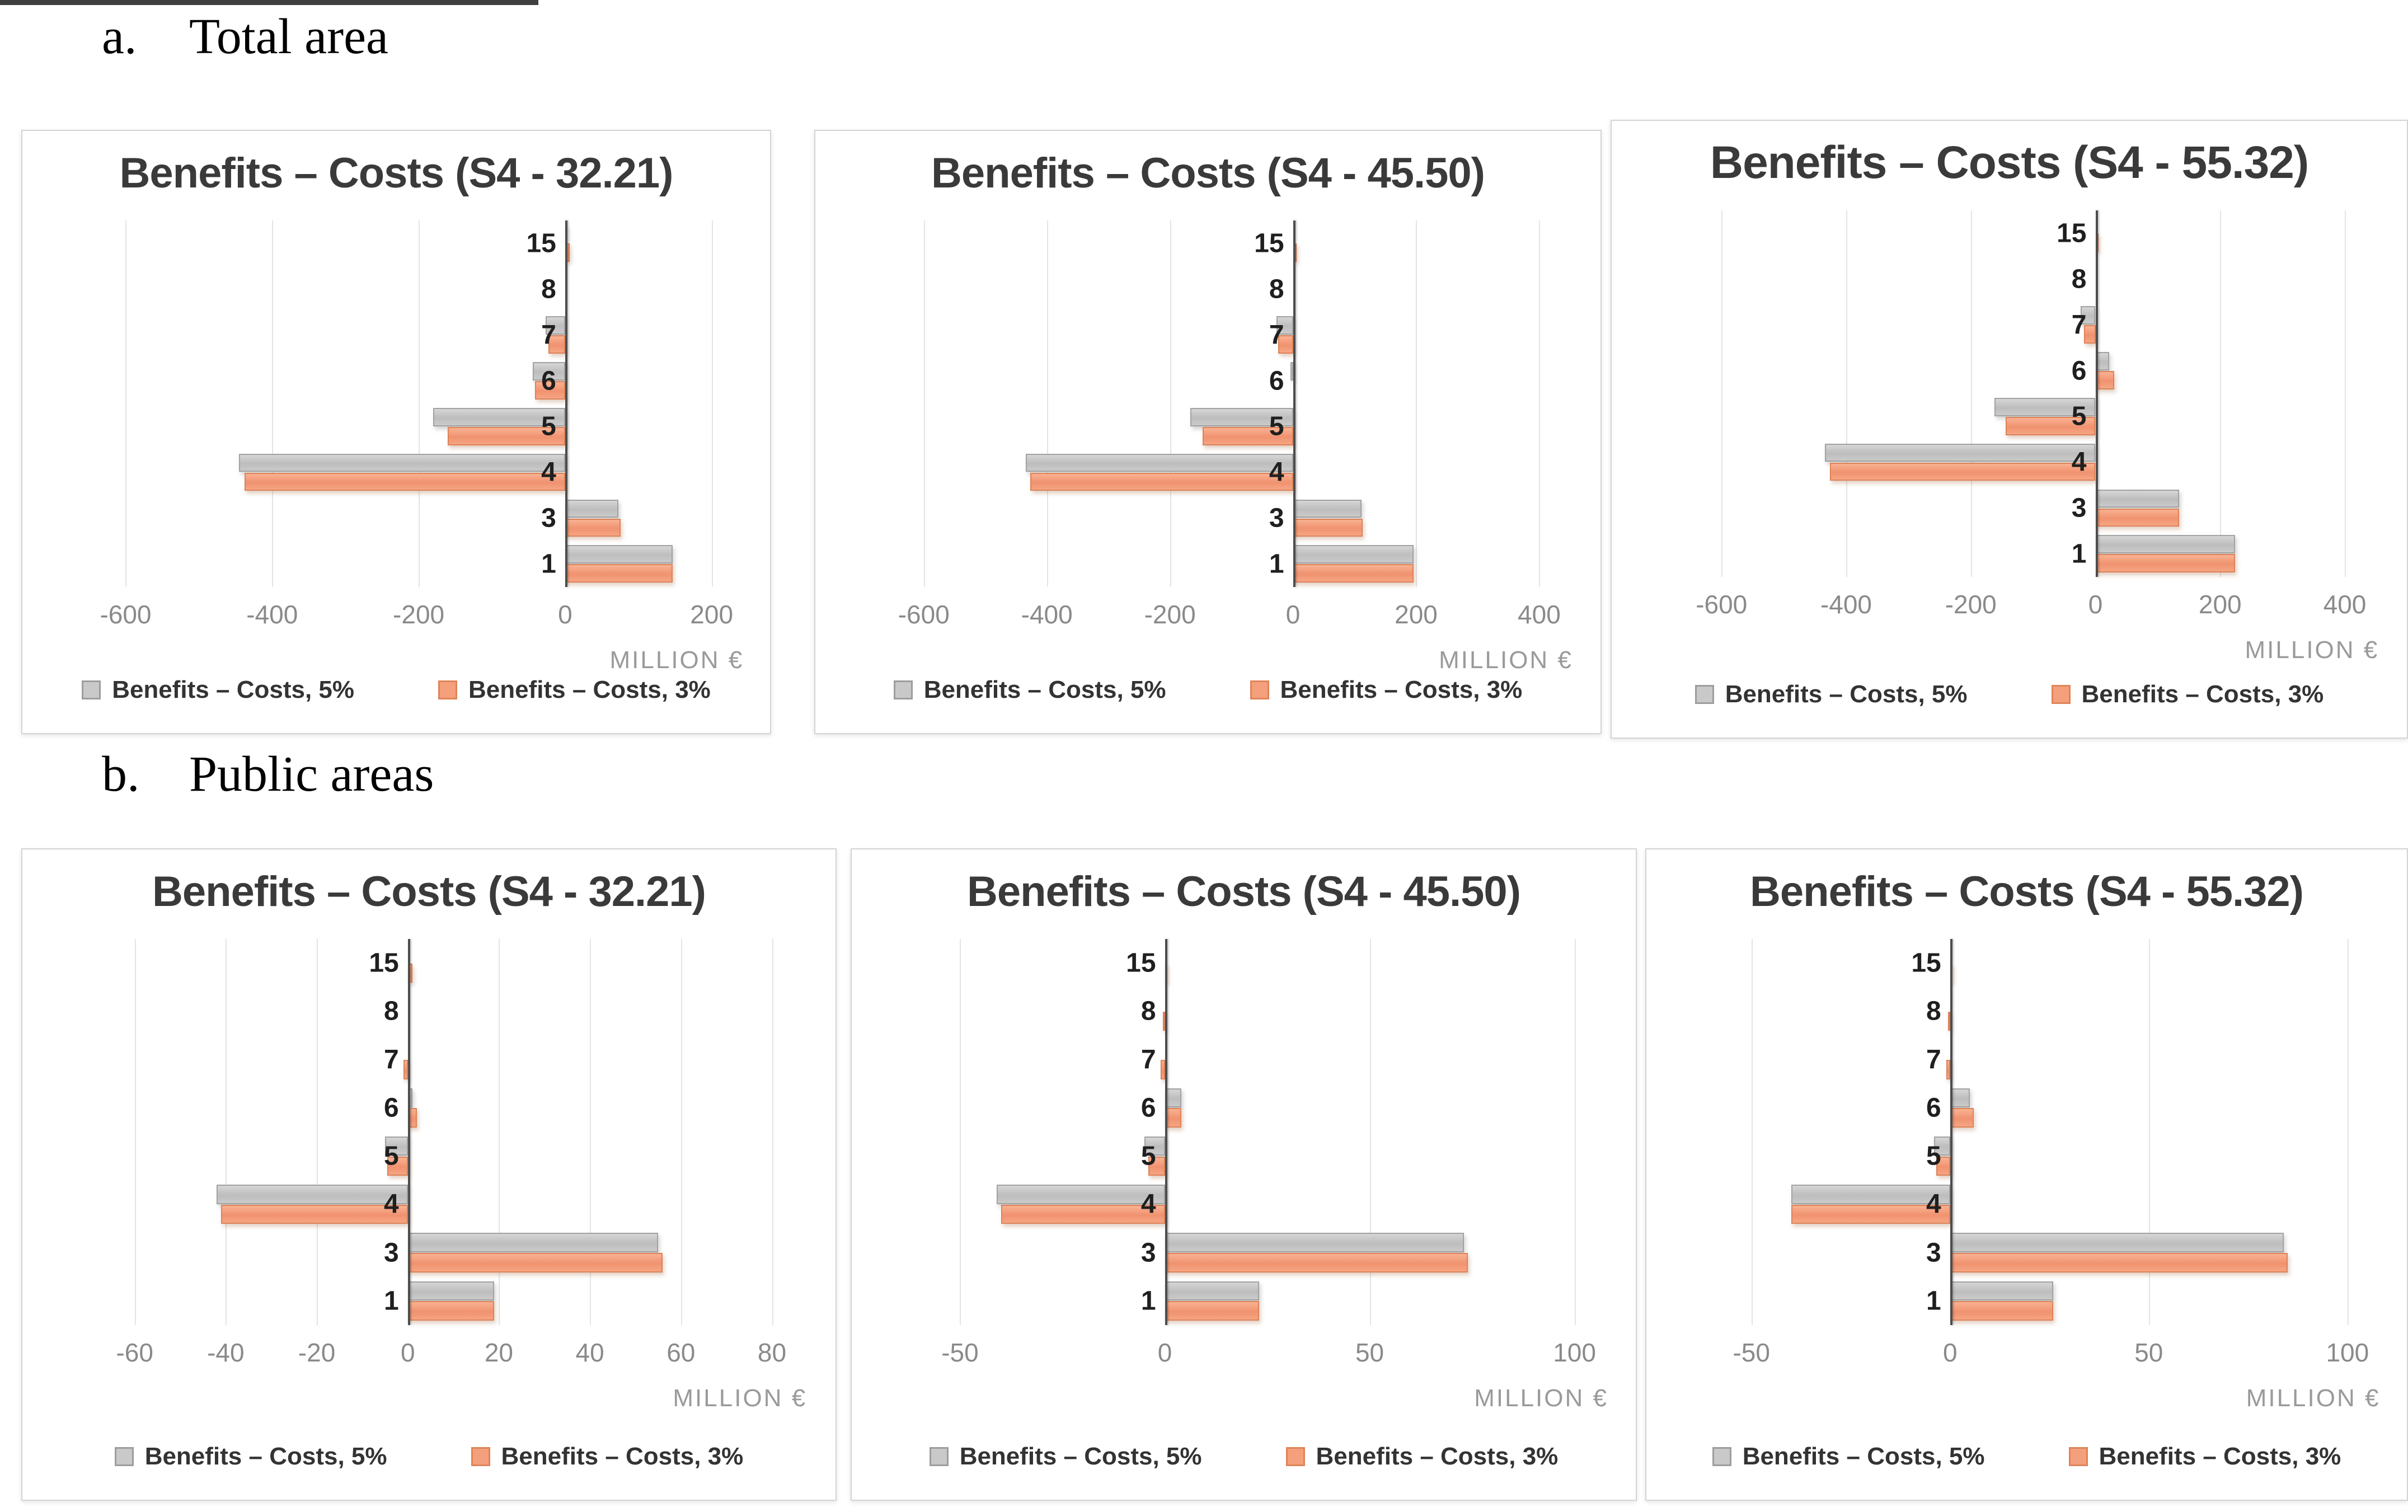 Image resolution: width=2408 pixels, height=1512 pixels. What do you see at coordinates (1293, 614) in the screenshot?
I see `tick-label: 0` at bounding box center [1293, 614].